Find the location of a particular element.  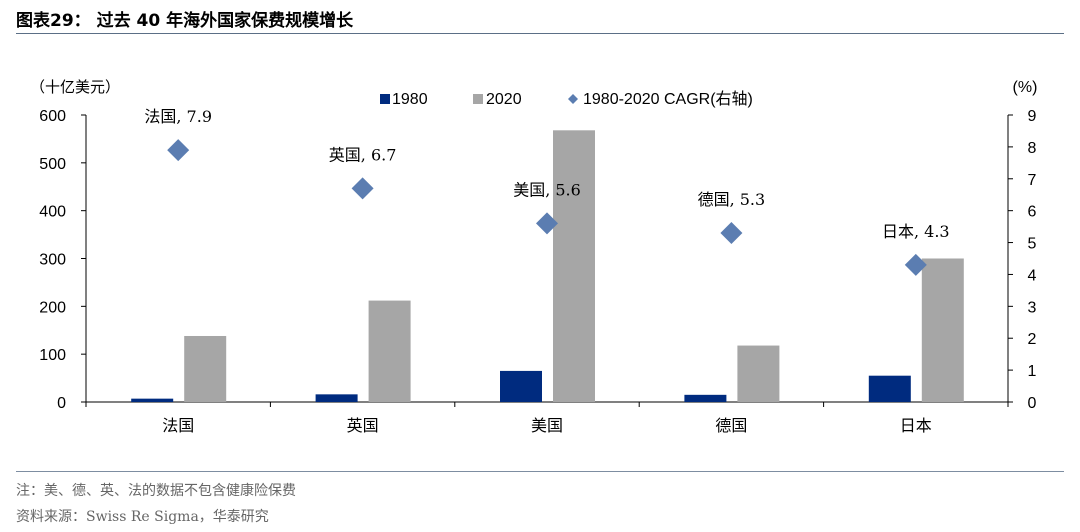

y-tick-label-left: 500 is located at coordinates (52, 164).